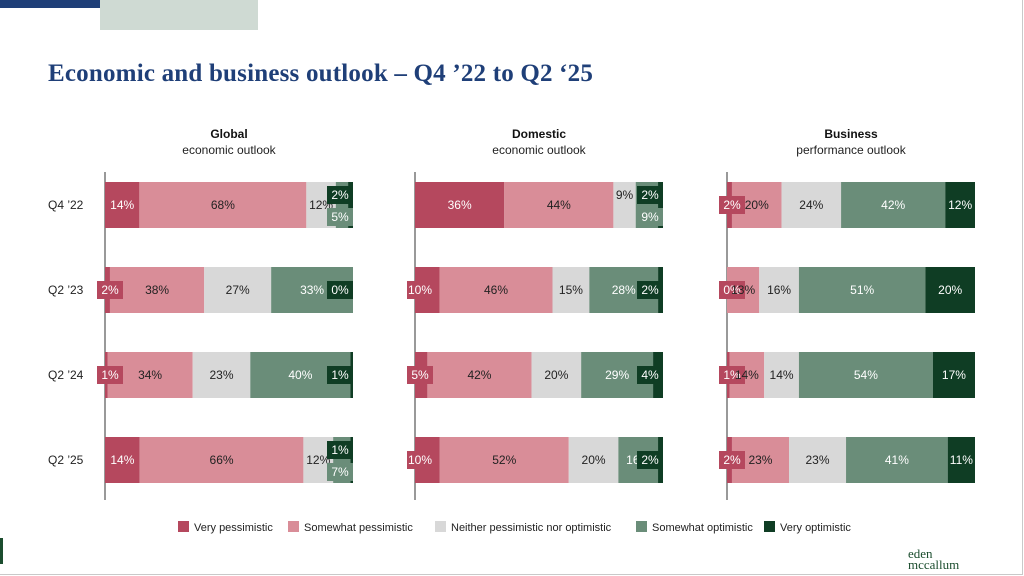  What do you see at coordinates (222, 460) in the screenshot?
I see `data-label: 66%` at bounding box center [222, 460].